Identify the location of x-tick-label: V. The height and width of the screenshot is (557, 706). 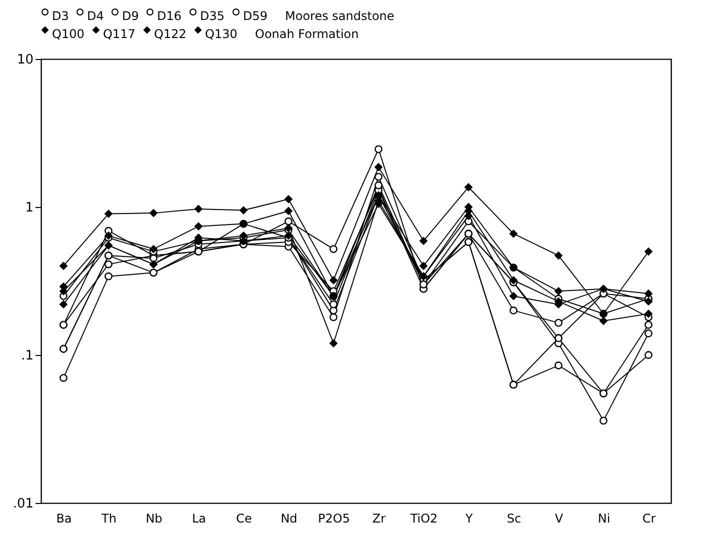
(559, 519).